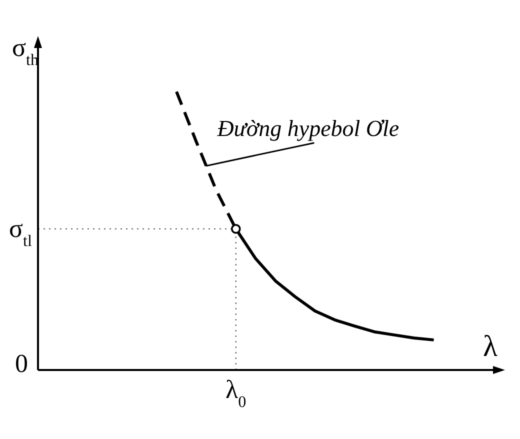  Describe the element at coordinates (21, 363) in the screenshot. I see `text: 0` at that location.